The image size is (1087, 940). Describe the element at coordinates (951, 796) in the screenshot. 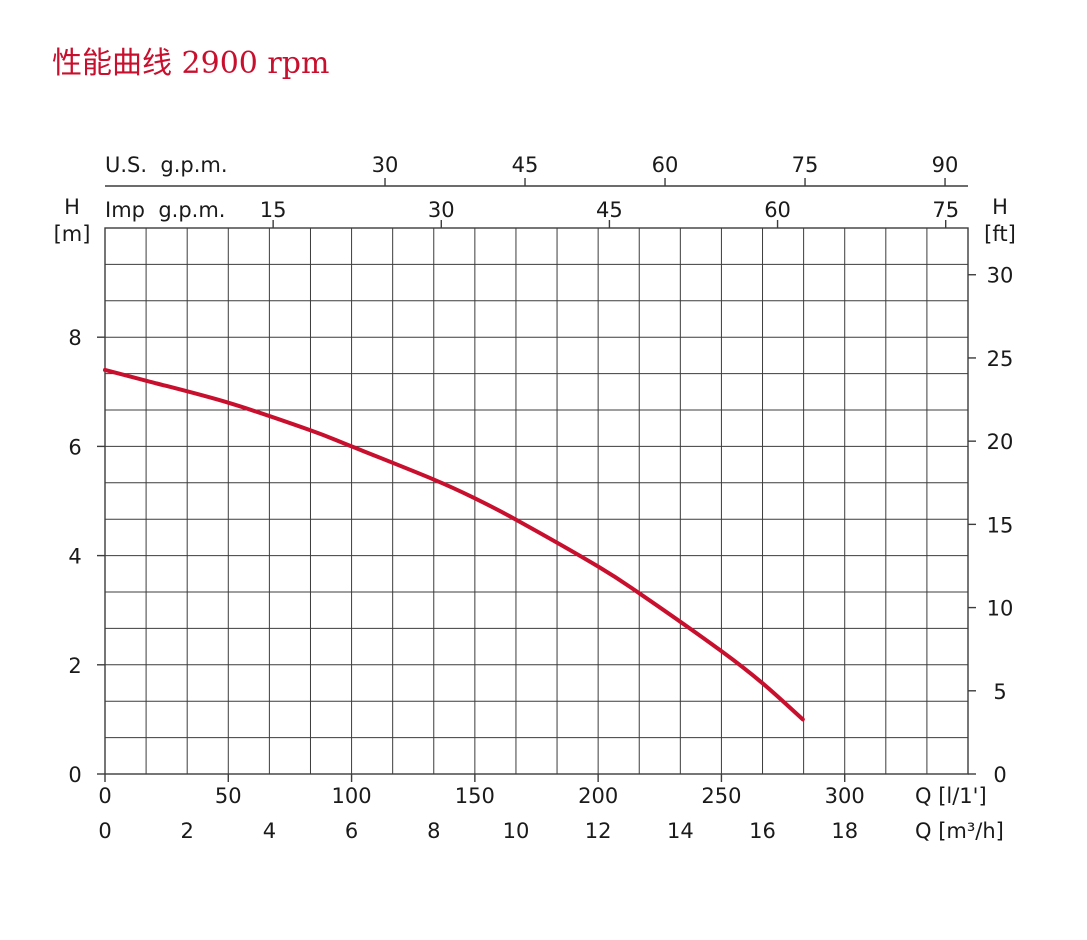

I see `x-axis-lpm-label: Q [l/1']` at that location.